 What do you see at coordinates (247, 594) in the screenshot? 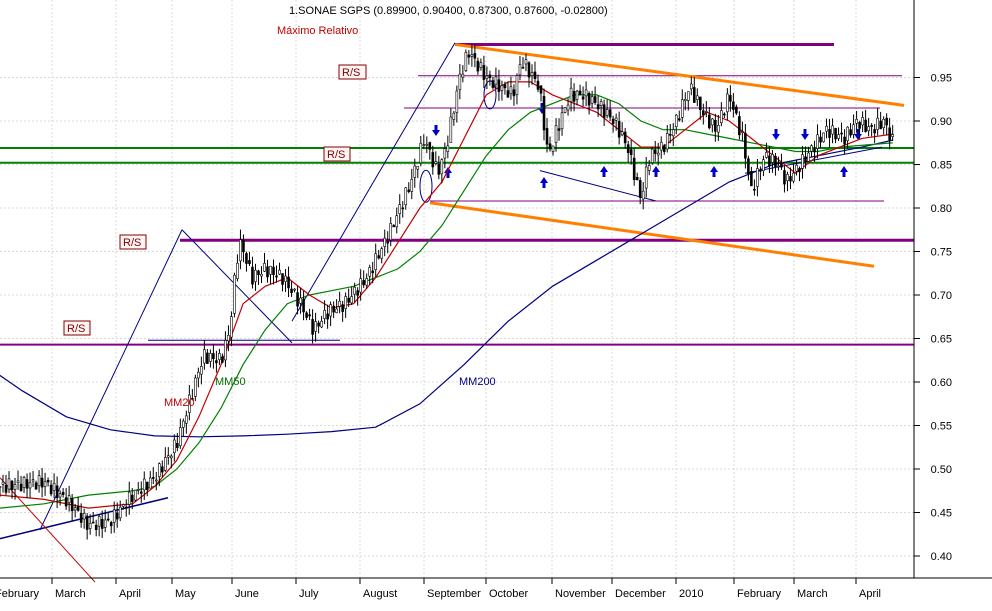
I see `x-tick-label: June` at bounding box center [247, 594].